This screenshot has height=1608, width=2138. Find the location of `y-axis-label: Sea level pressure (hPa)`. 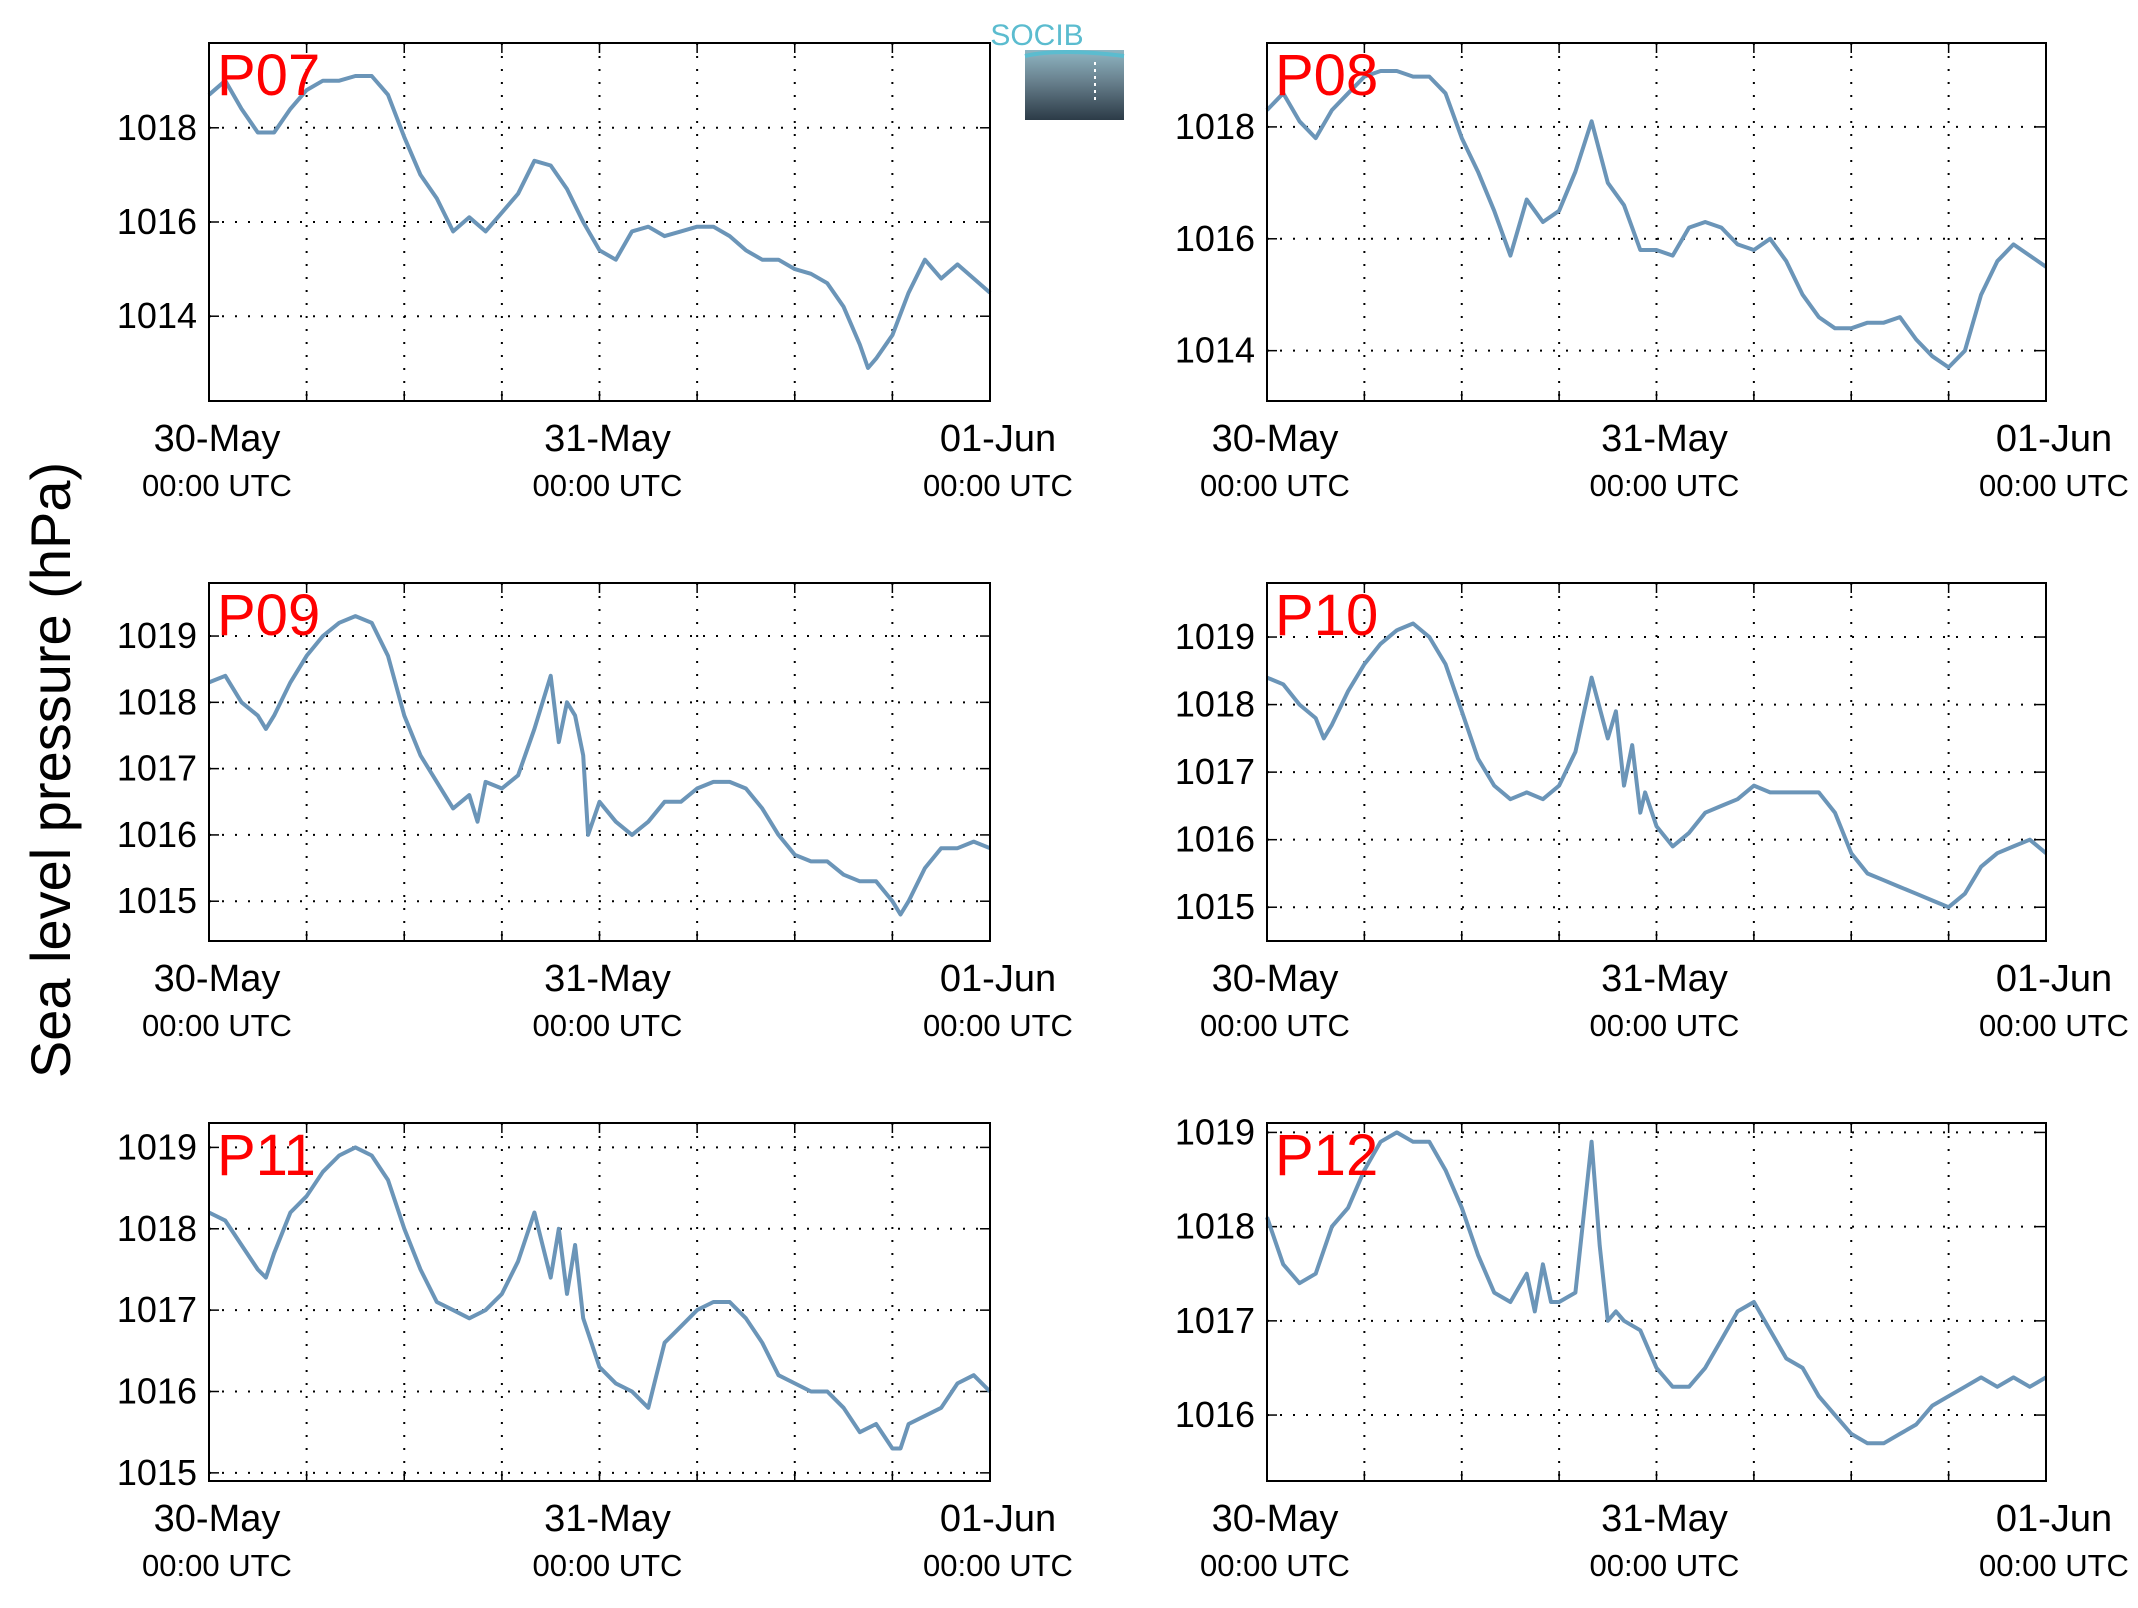

y-axis-label: Sea level pressure (hPa) is located at coordinates (50, 770).